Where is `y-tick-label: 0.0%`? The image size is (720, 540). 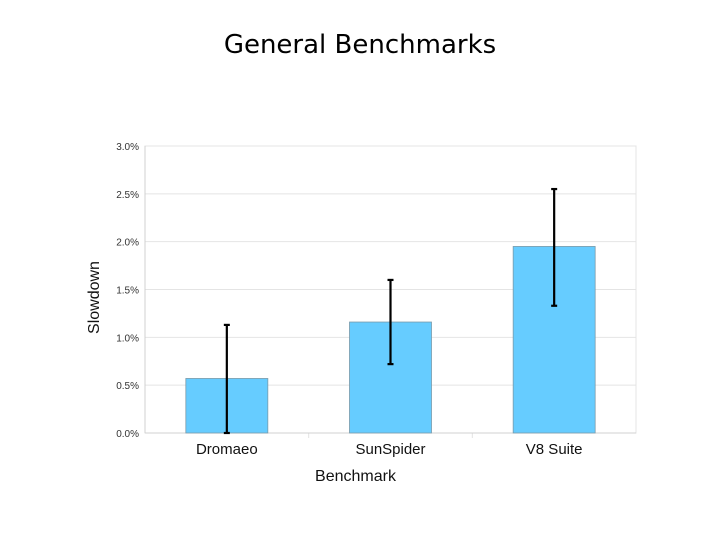
y-tick-label: 0.0% is located at coordinates (127, 434).